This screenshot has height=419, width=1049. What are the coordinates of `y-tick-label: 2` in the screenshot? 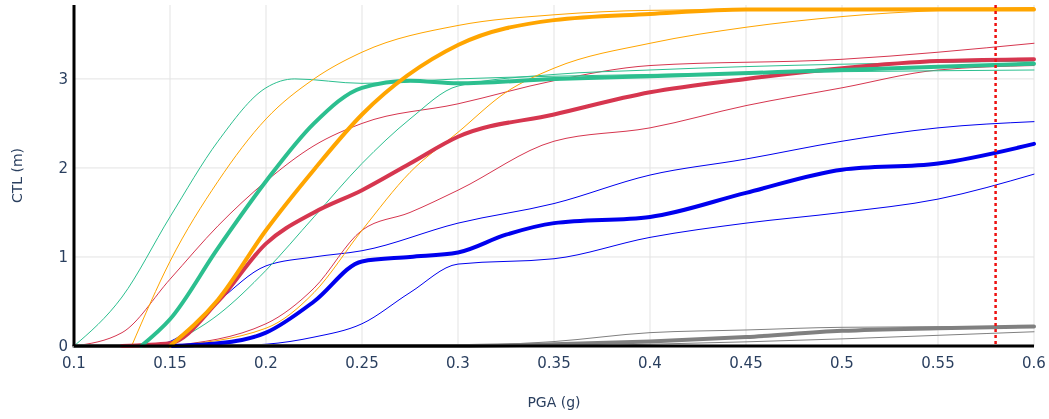 It's located at (63, 168).